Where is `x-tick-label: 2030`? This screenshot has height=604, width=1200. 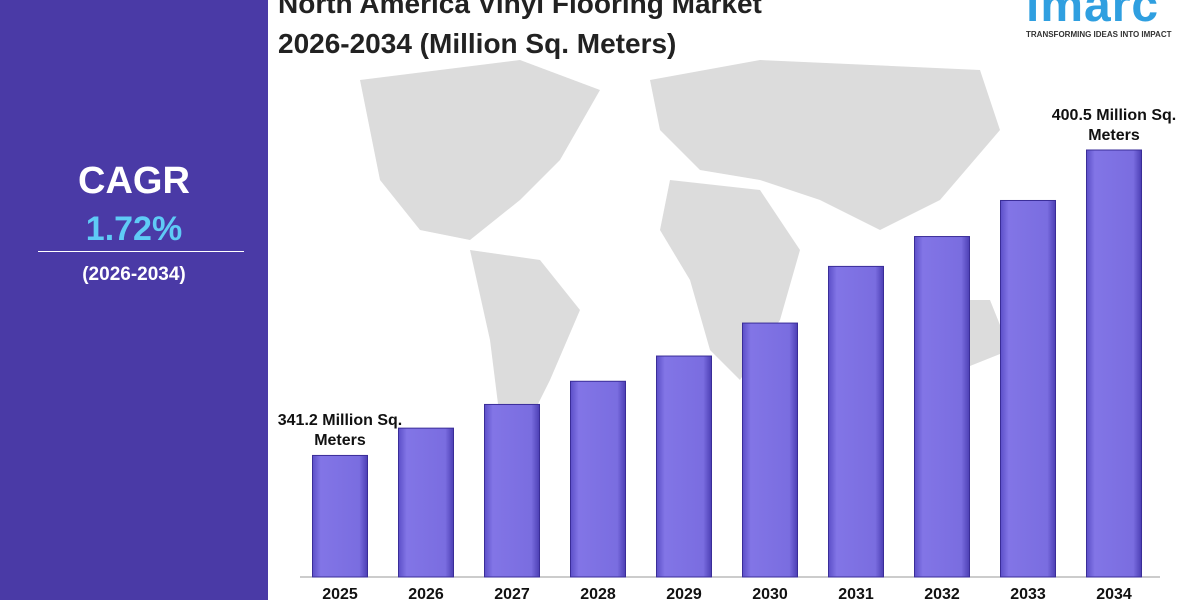 x-tick-label: 2030 is located at coordinates (770, 594).